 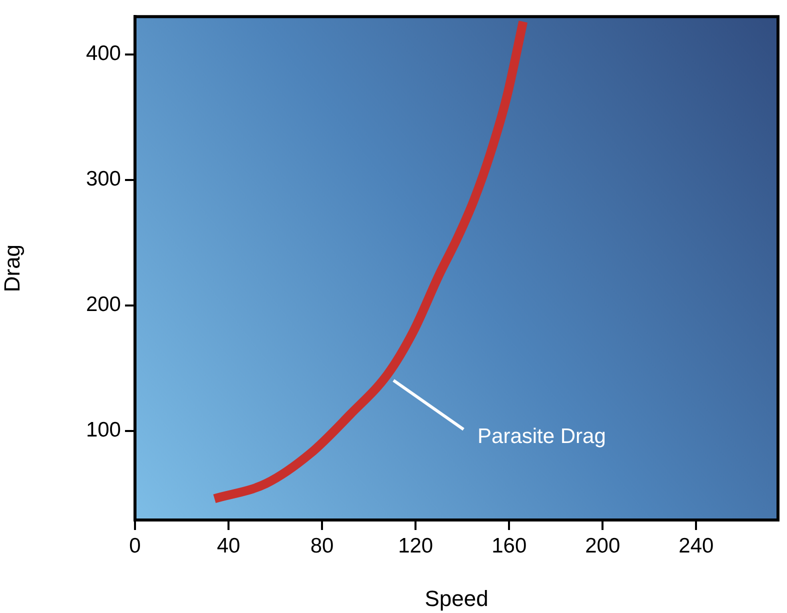 I want to click on x-tick-label: 80, so click(x=322, y=546).